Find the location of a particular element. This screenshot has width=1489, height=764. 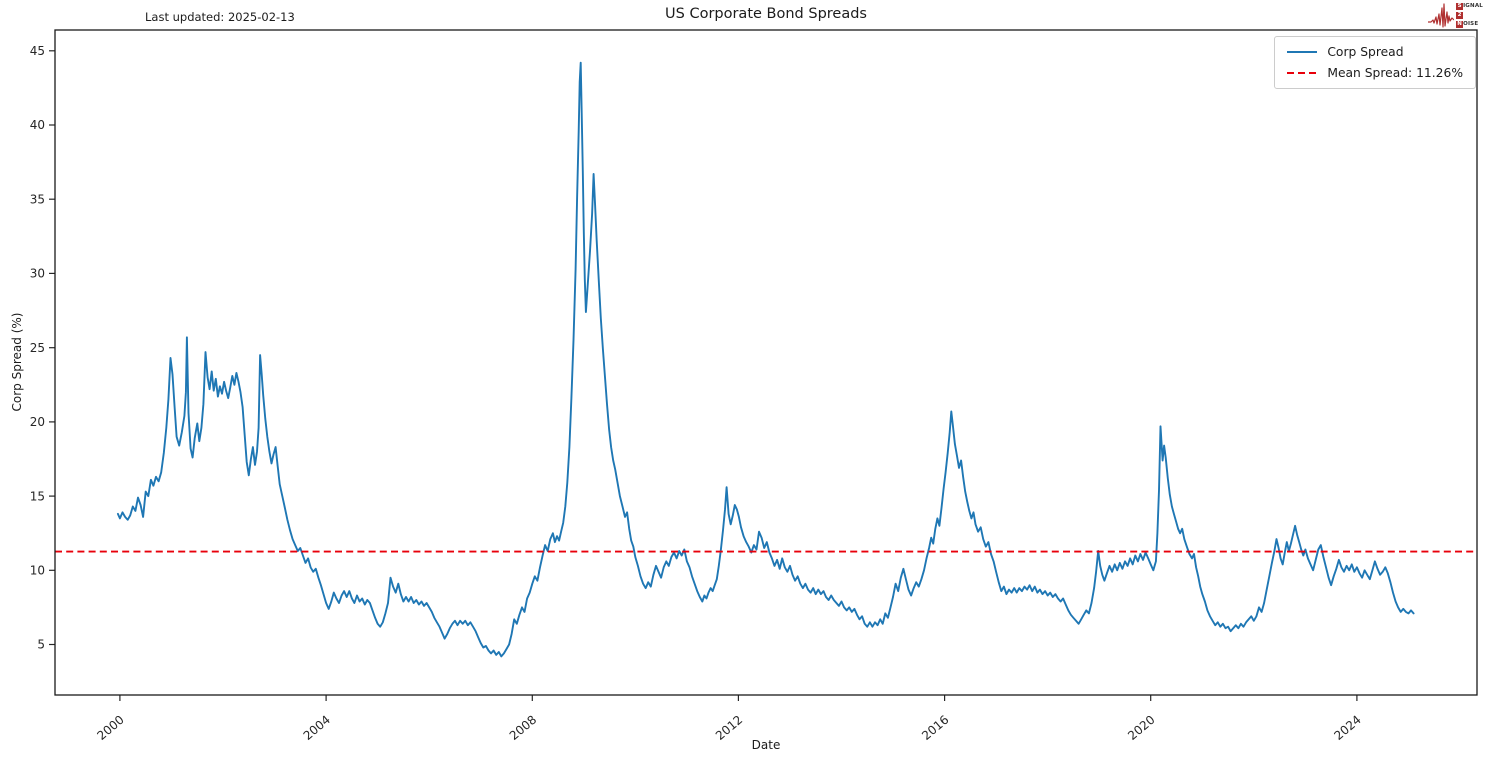

legend-line-sample-dashed is located at coordinates (1302, 73).